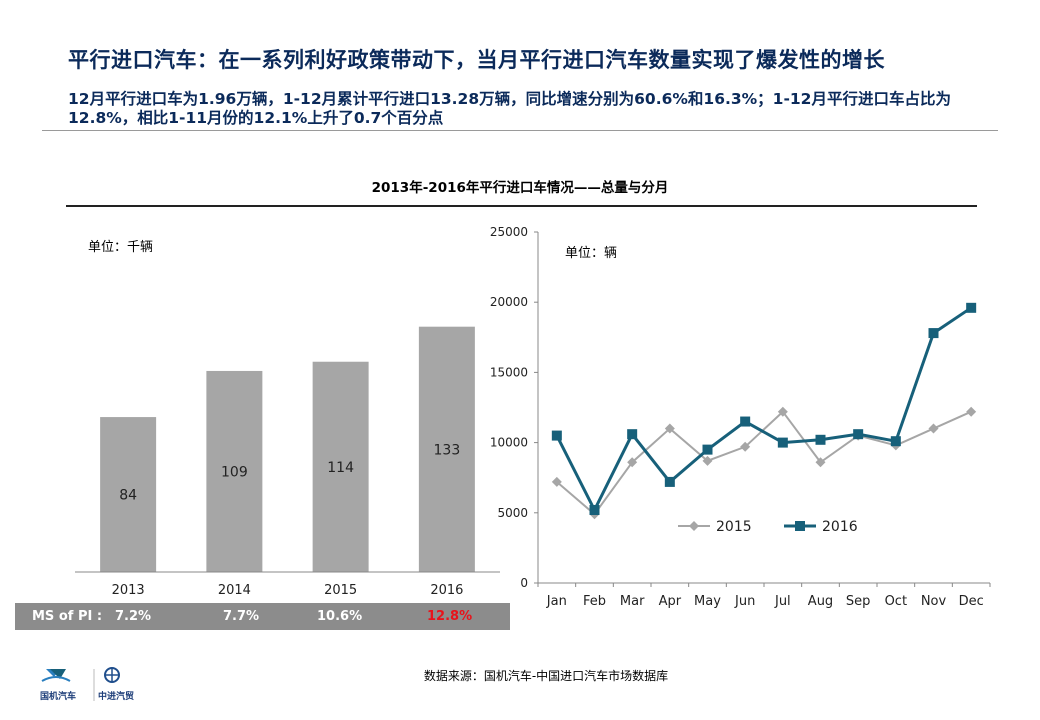  I want to click on point-2016-Oct, so click(895, 441).